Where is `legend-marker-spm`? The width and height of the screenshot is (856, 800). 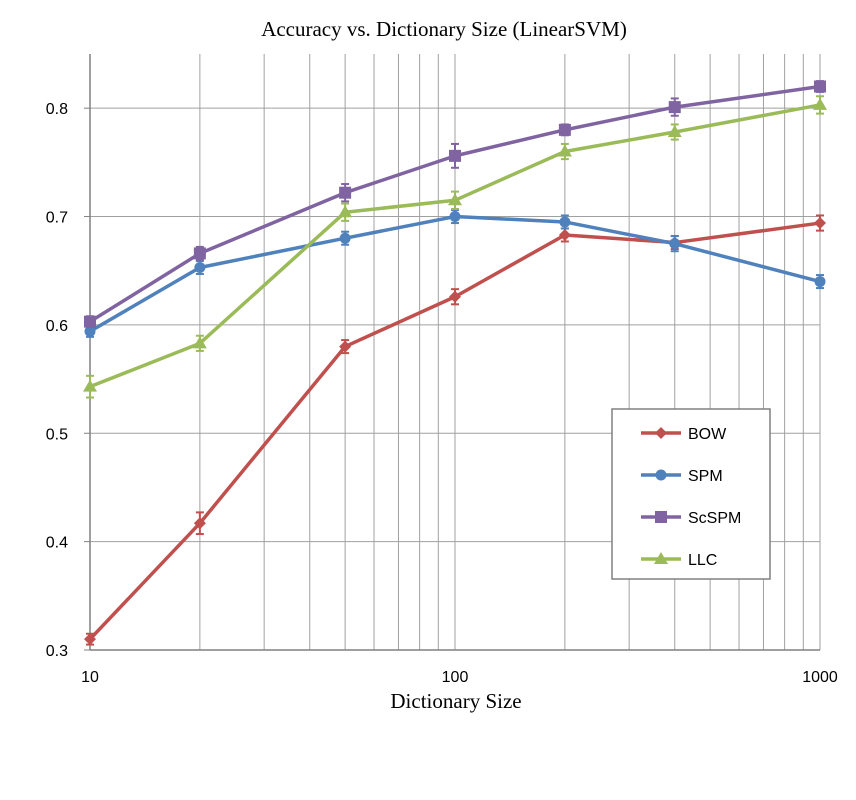
legend-marker-spm is located at coordinates (661, 475).